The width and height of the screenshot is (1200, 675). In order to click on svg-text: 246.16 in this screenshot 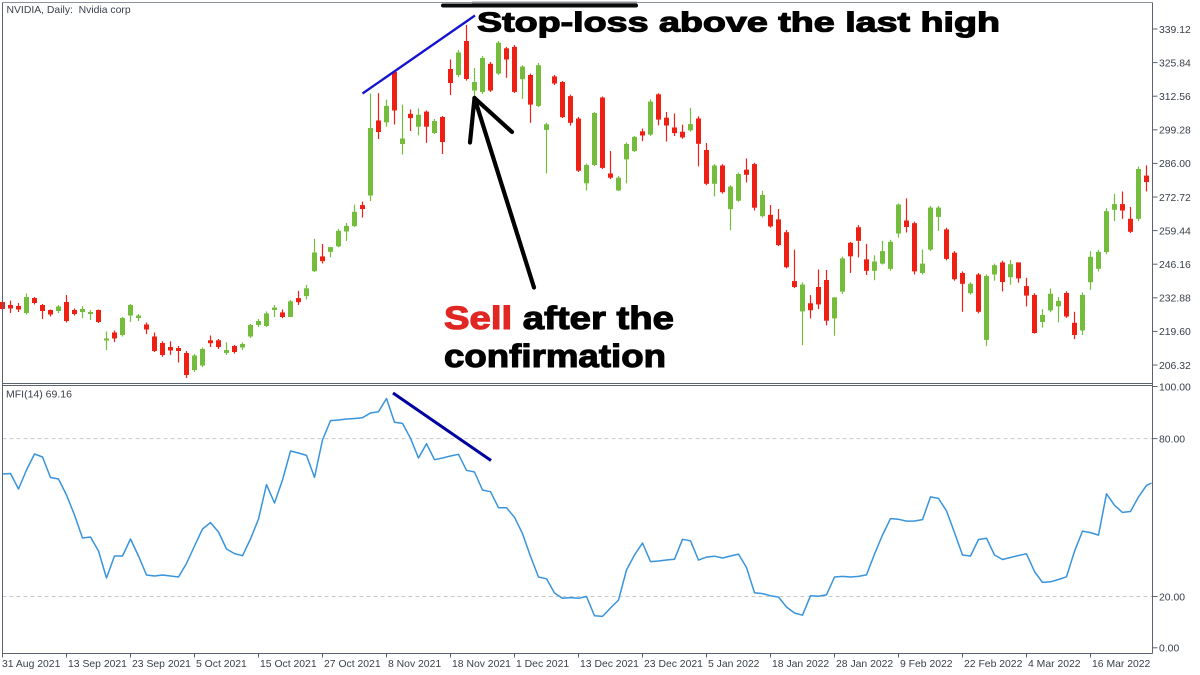, I will do `click(1175, 265)`.